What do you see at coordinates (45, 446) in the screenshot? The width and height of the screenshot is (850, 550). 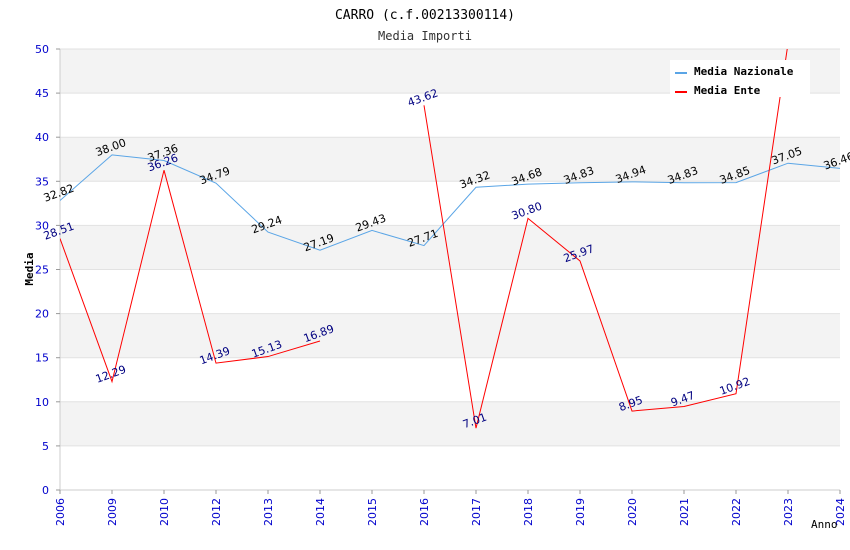 I see `y-tick-label: 5` at bounding box center [45, 446].